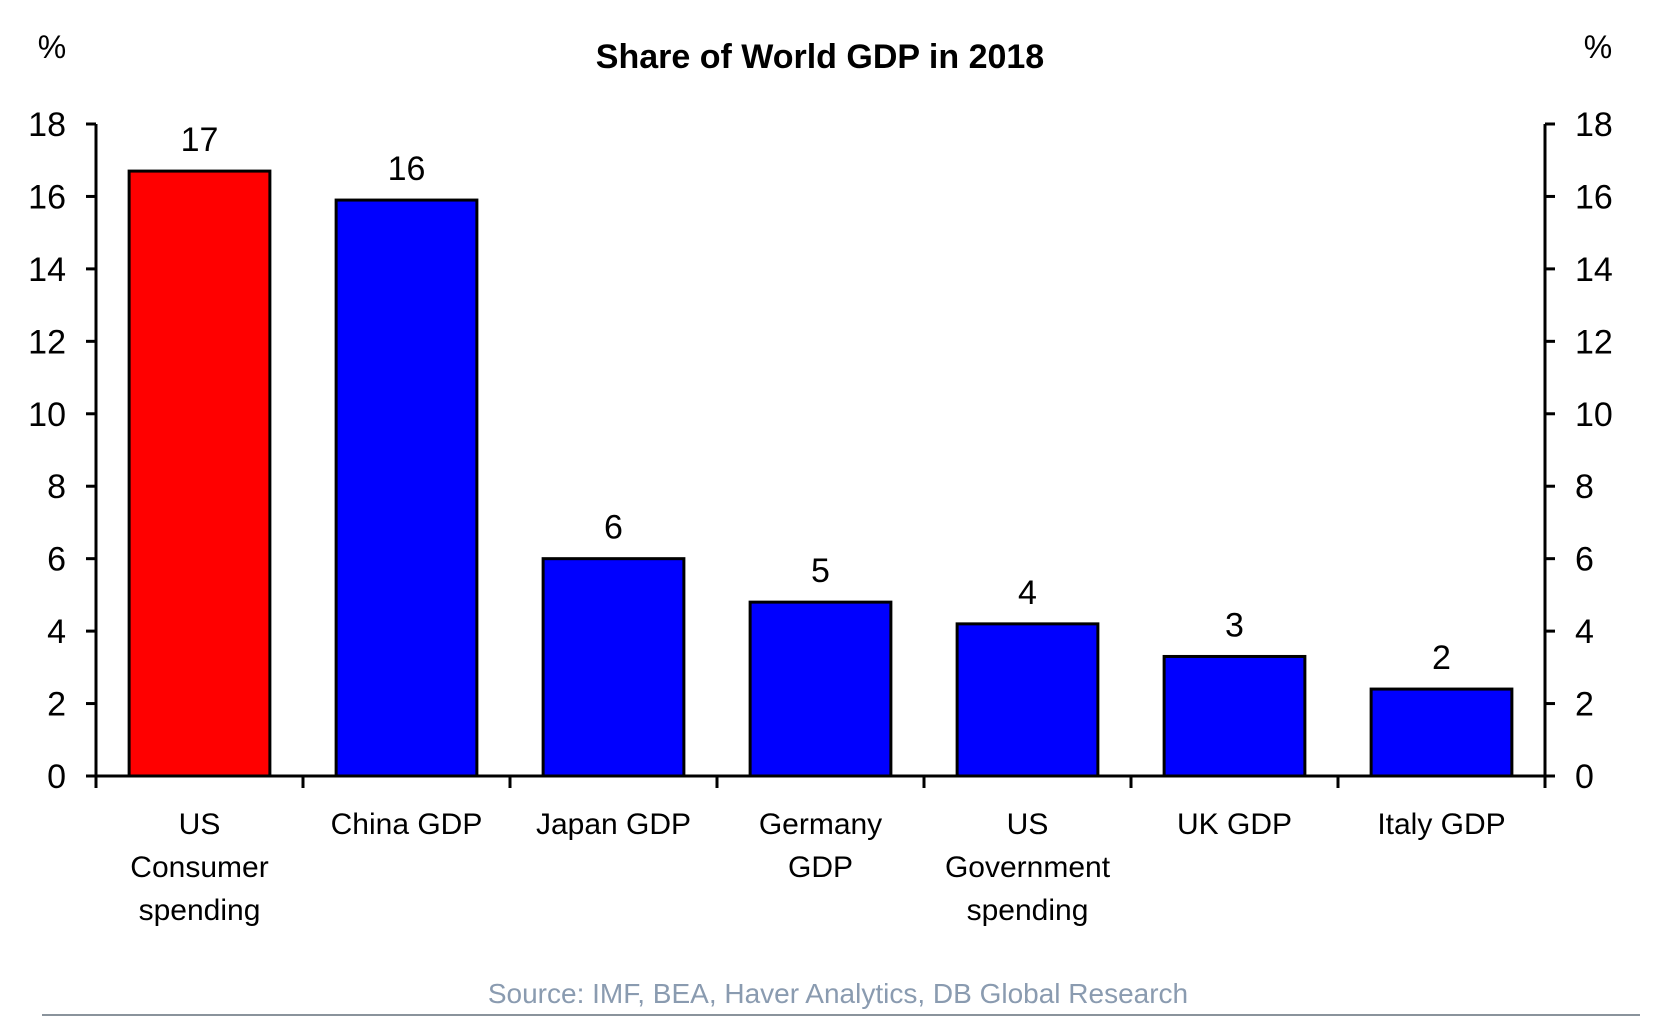  I want to click on category-label: Japan GDP, so click(613, 824).